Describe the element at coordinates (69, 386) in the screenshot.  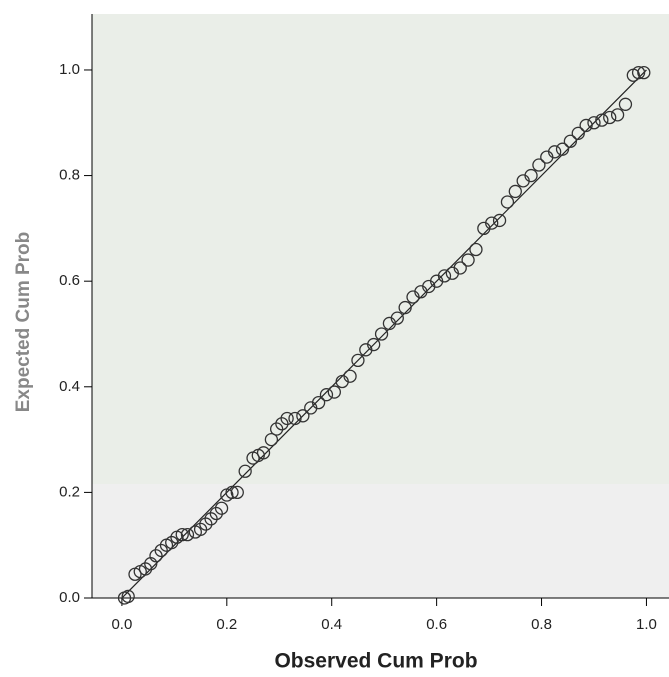
I see `y-tick-label: 0.4` at that location.